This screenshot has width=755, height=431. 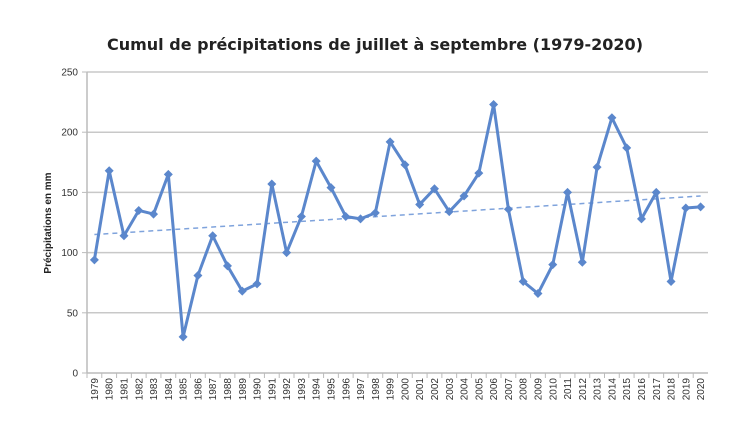 What do you see at coordinates (69, 133) in the screenshot?
I see `y-tick-label: 200` at bounding box center [69, 133].